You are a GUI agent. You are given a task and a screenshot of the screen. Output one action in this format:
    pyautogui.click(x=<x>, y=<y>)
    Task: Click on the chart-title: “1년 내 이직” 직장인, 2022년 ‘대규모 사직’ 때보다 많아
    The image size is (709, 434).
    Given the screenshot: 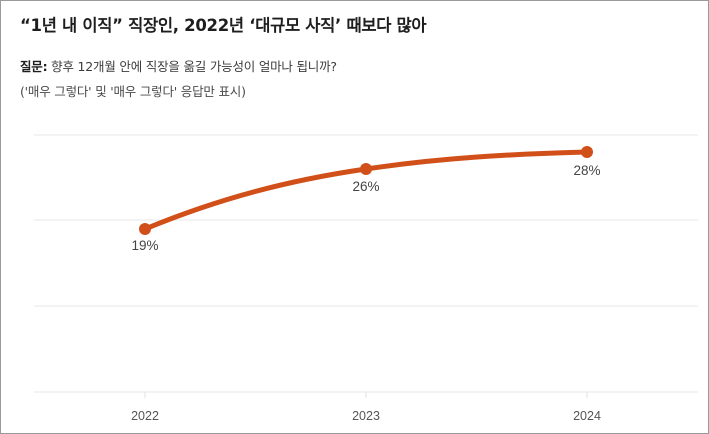 What is the action you would take?
    pyautogui.click(x=223, y=25)
    